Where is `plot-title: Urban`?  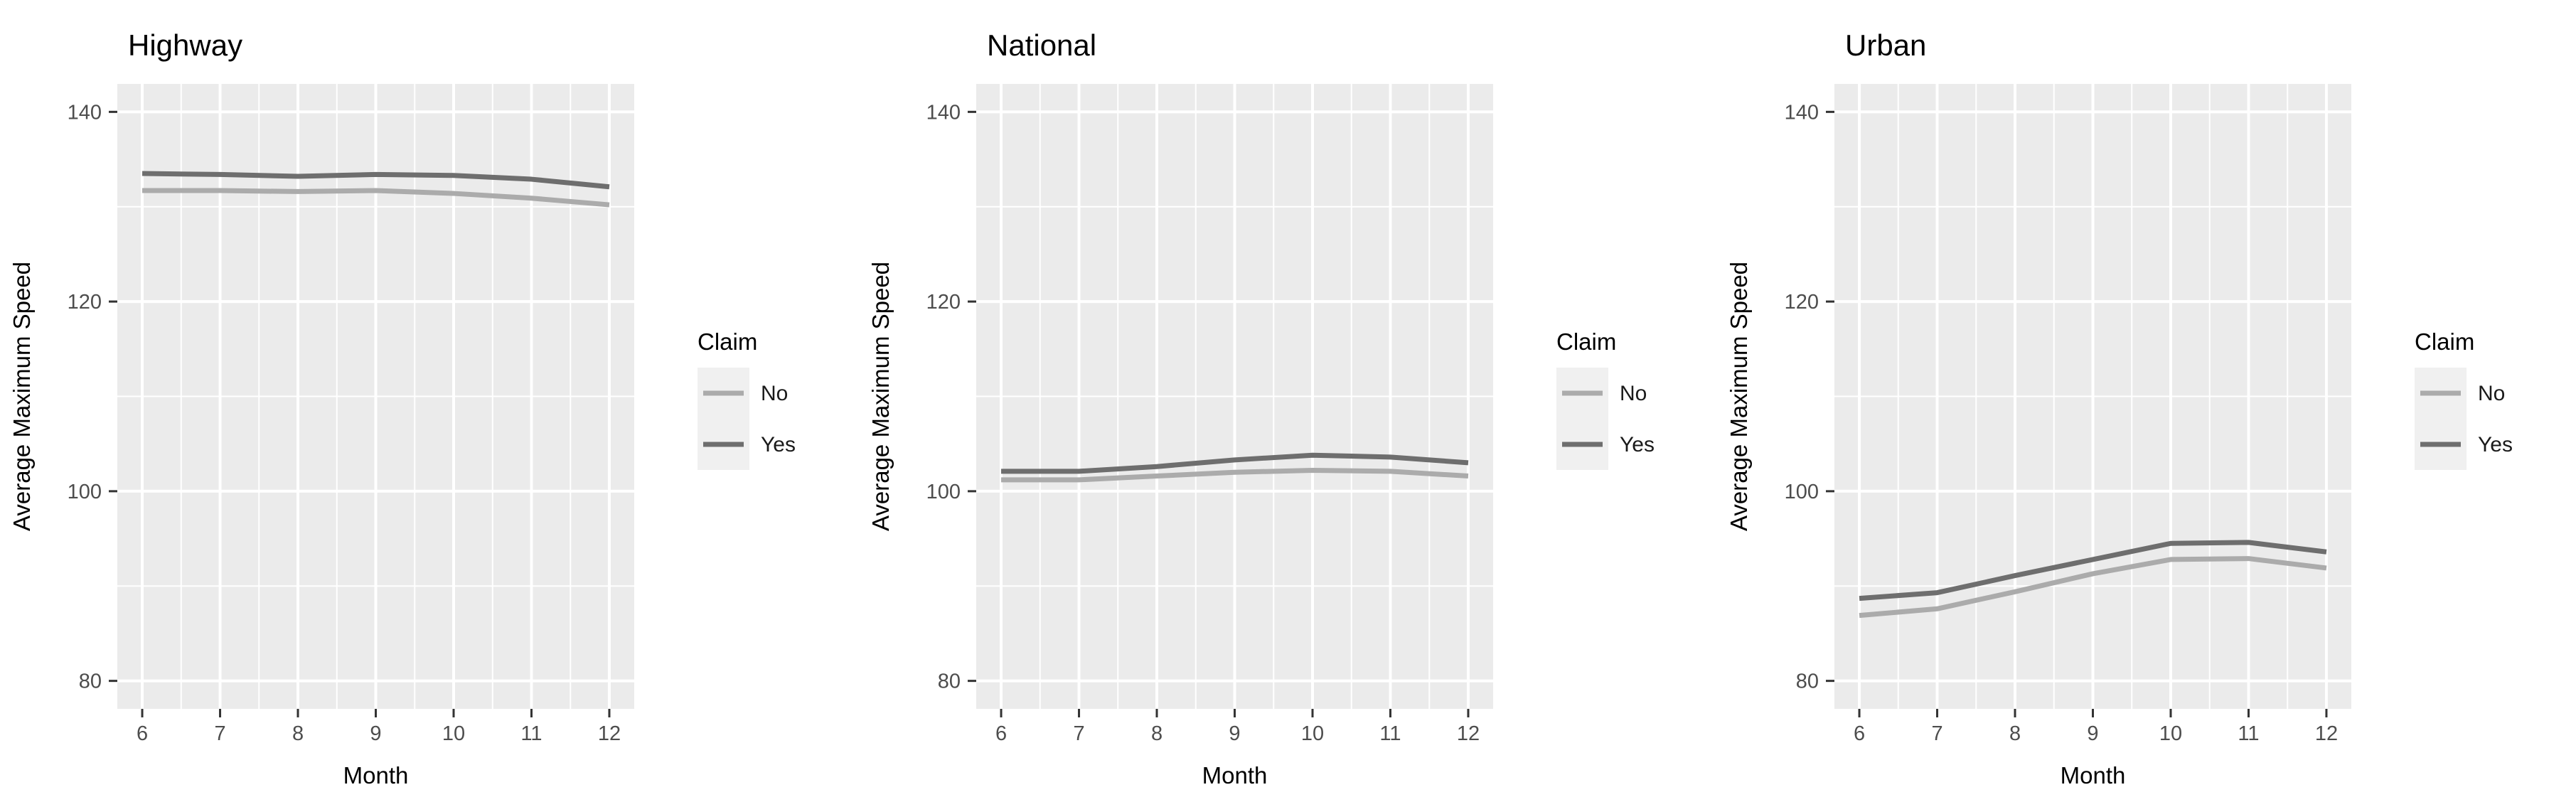
plot-title: Urban is located at coordinates (1885, 45).